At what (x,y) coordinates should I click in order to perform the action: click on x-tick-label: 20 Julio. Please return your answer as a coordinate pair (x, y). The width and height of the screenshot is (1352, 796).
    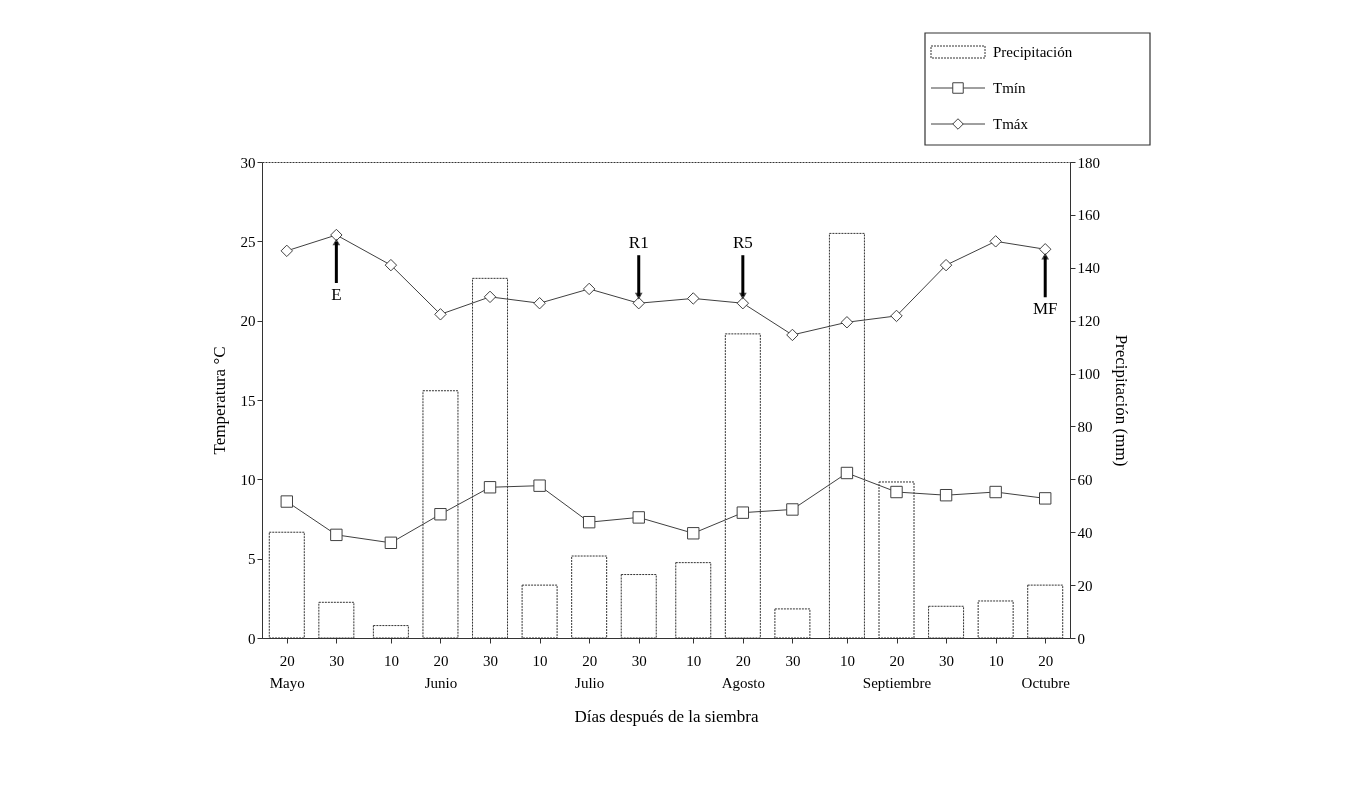
    Looking at the image, I should click on (590, 671).